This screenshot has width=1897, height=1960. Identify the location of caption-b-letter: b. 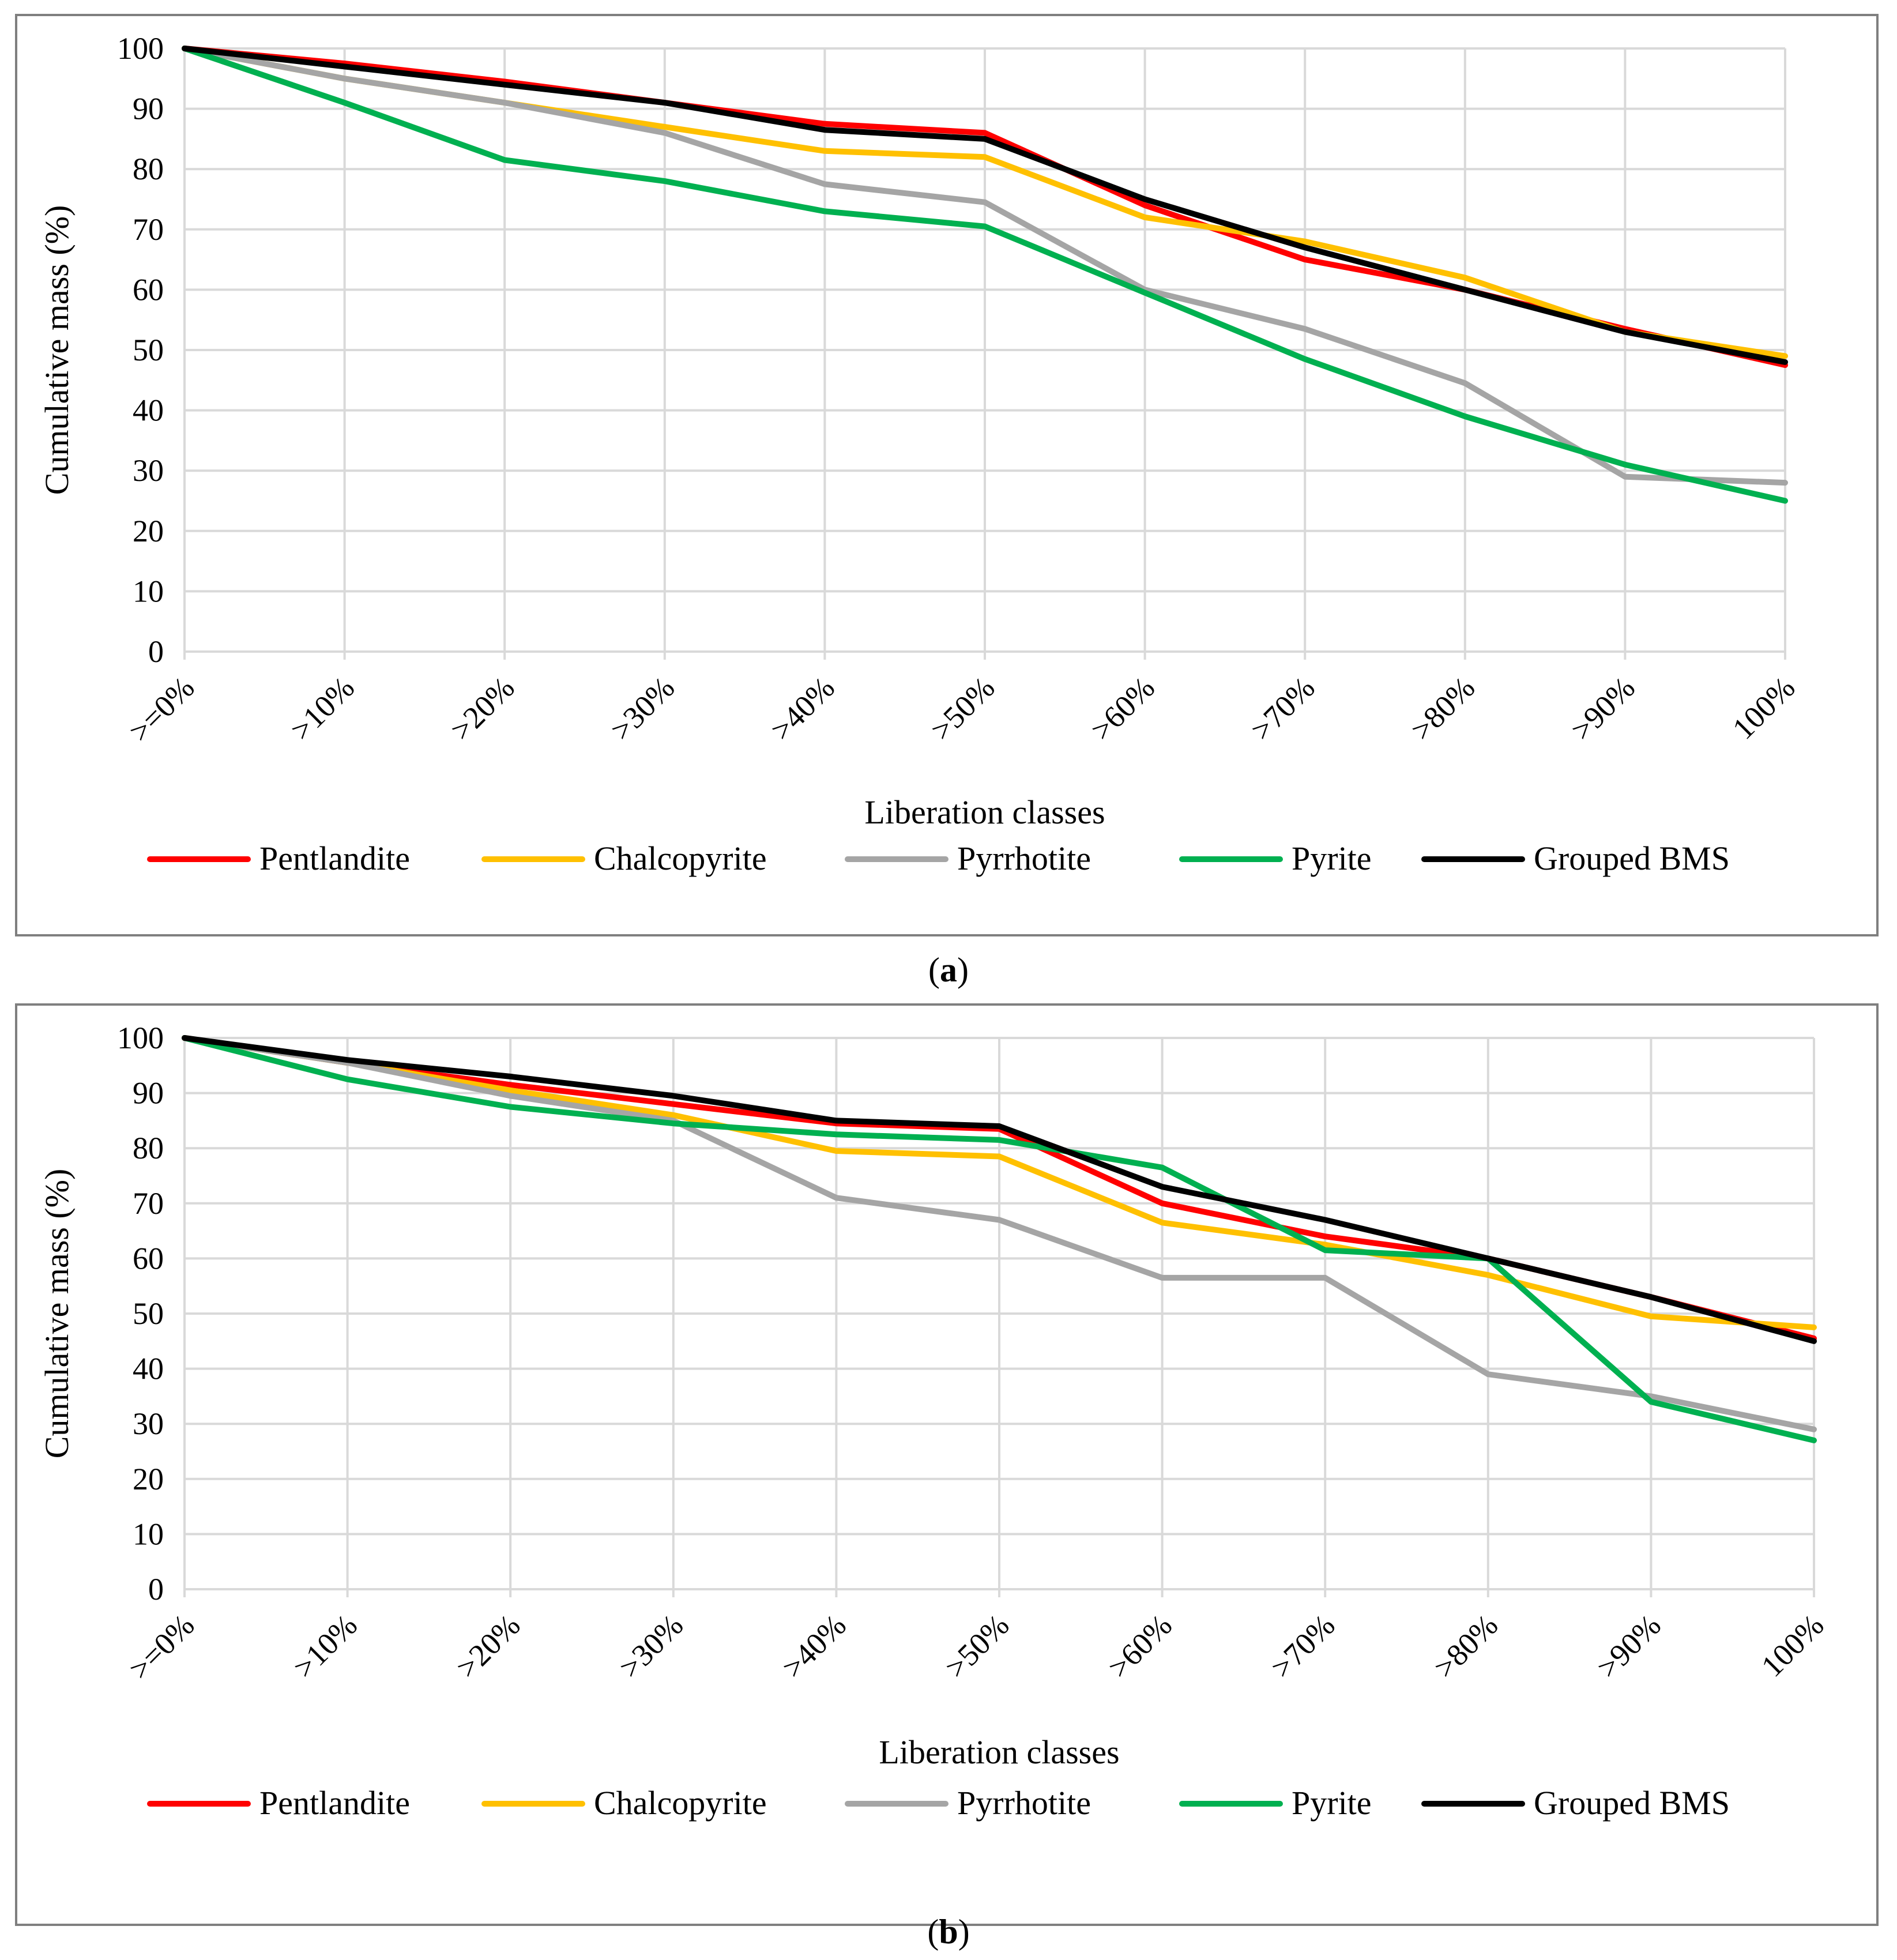
(948, 1932).